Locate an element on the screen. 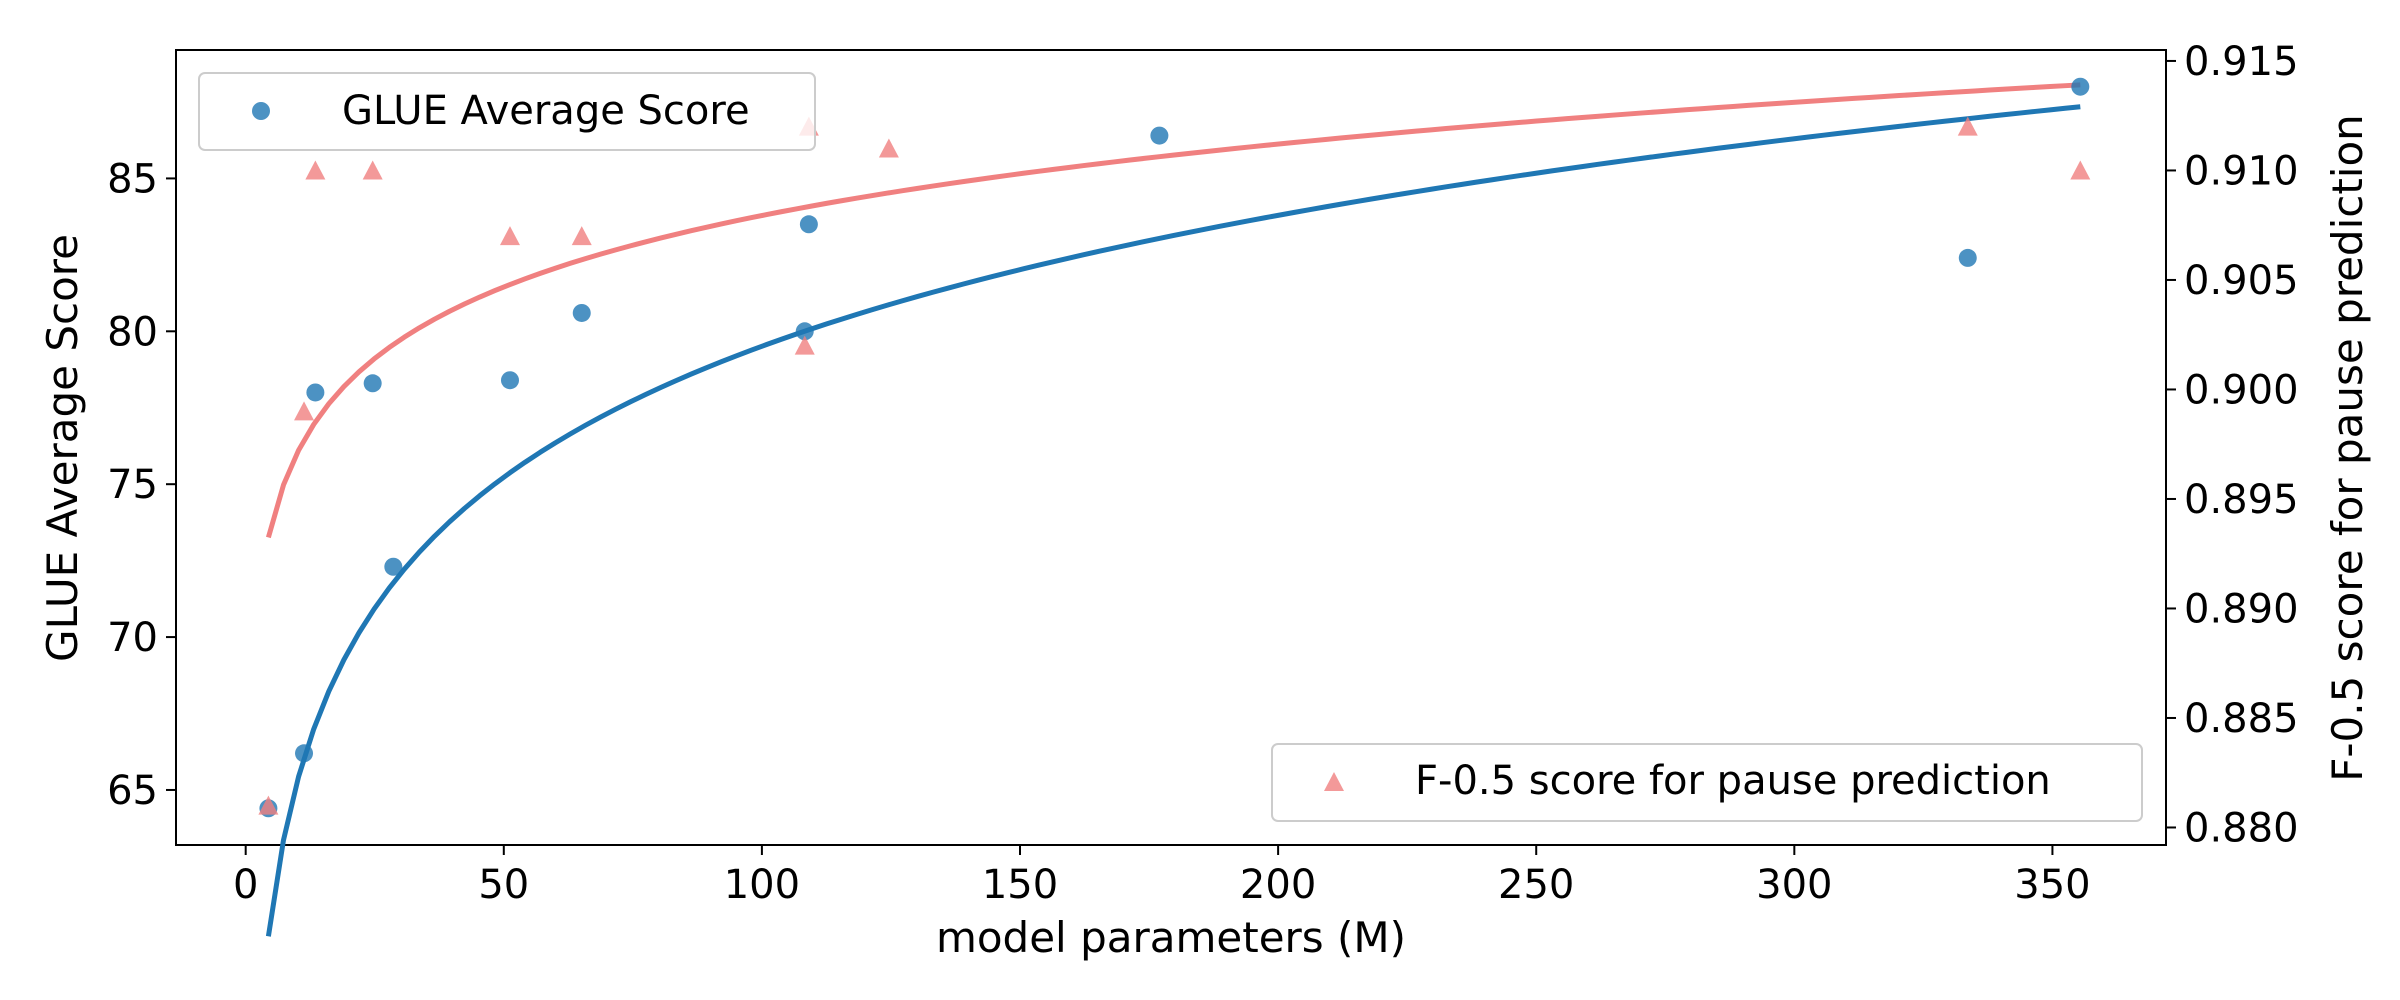 The height and width of the screenshot is (1000, 2400). y-left-tick-label: 65 is located at coordinates (132, 791).